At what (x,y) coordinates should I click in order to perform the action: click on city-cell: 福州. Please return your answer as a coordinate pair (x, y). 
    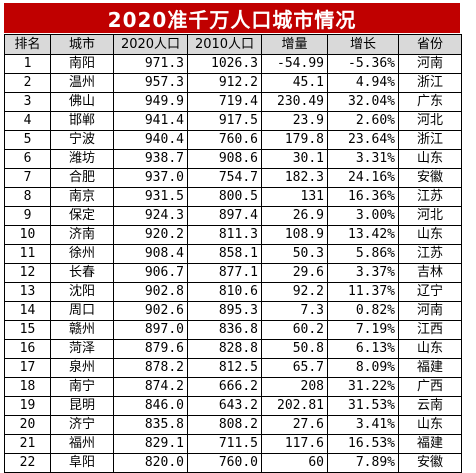
    Looking at the image, I should click on (82, 444).